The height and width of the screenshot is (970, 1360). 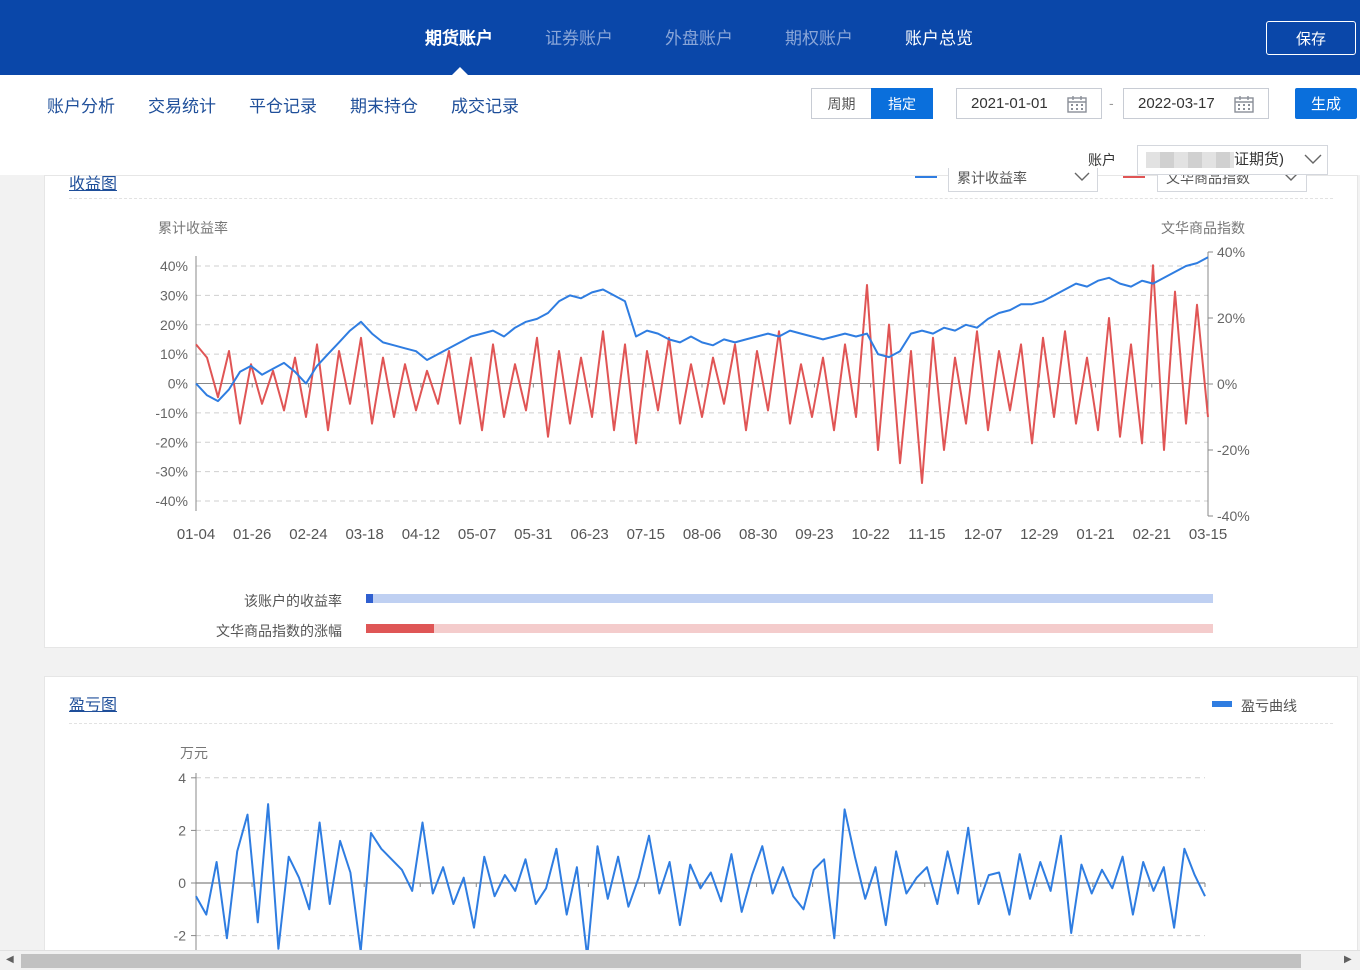 I want to click on scroll-left-arrow-icon: ◀, so click(x=10, y=959).